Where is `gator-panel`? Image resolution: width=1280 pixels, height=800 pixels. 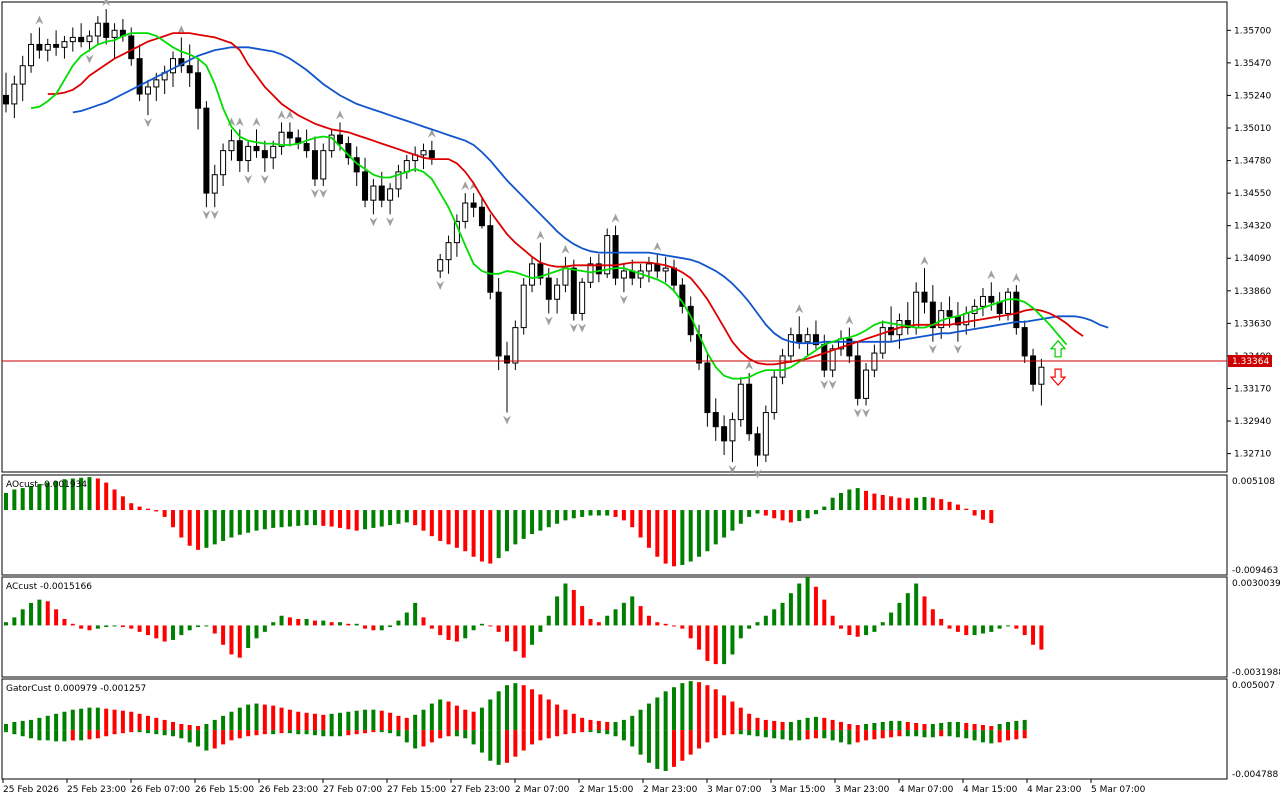
gator-panel is located at coordinates (614, 729).